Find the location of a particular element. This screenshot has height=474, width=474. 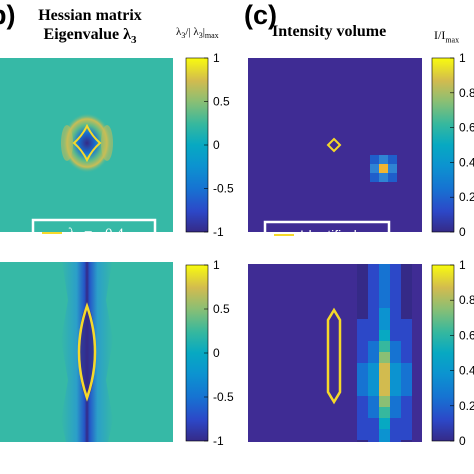

colorbar-c-bottom-bar is located at coordinates (443, 353).